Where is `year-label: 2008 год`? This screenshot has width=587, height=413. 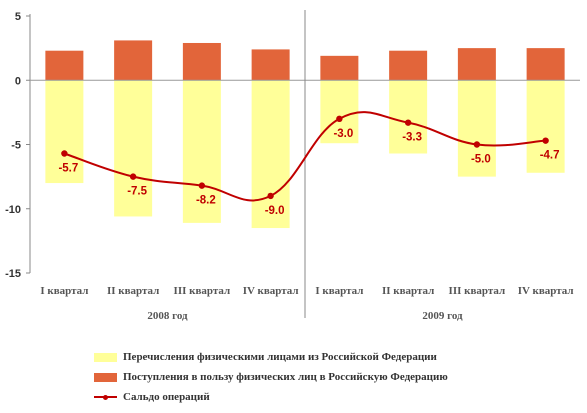 year-label: 2008 год is located at coordinates (167, 316).